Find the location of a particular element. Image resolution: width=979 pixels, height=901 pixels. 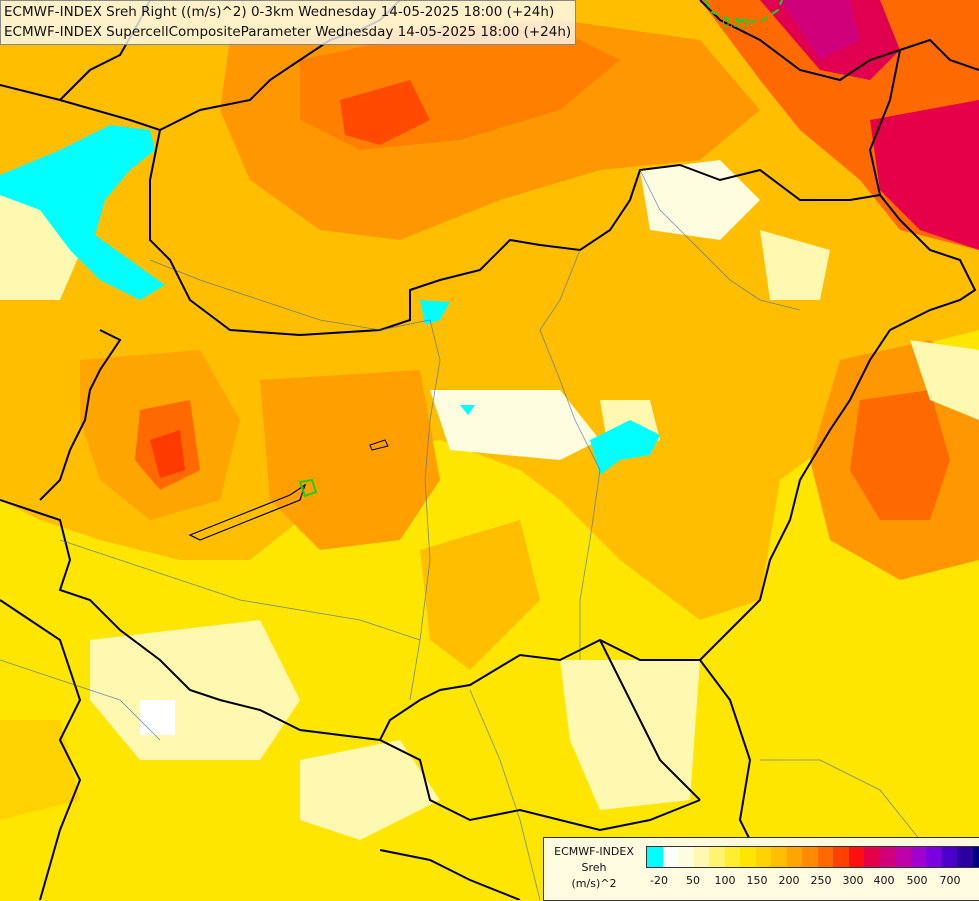

legend-title: ECMWF-INDEX Sreh (m/s)^2 is located at coordinates (594, 868).